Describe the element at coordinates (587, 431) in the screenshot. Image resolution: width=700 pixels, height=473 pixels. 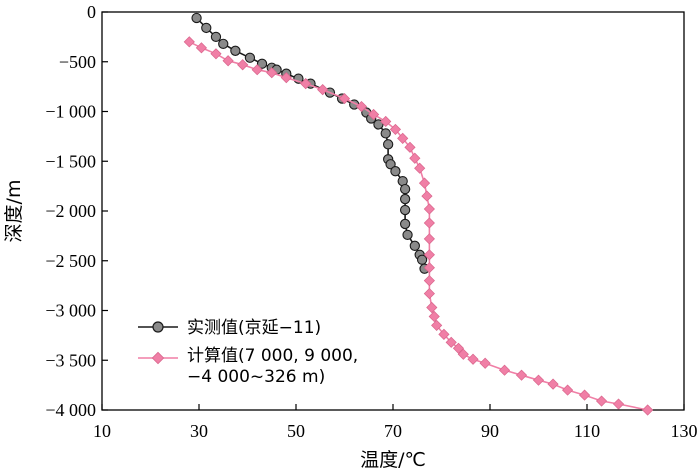
I see `x-tick-label: 110` at that location.